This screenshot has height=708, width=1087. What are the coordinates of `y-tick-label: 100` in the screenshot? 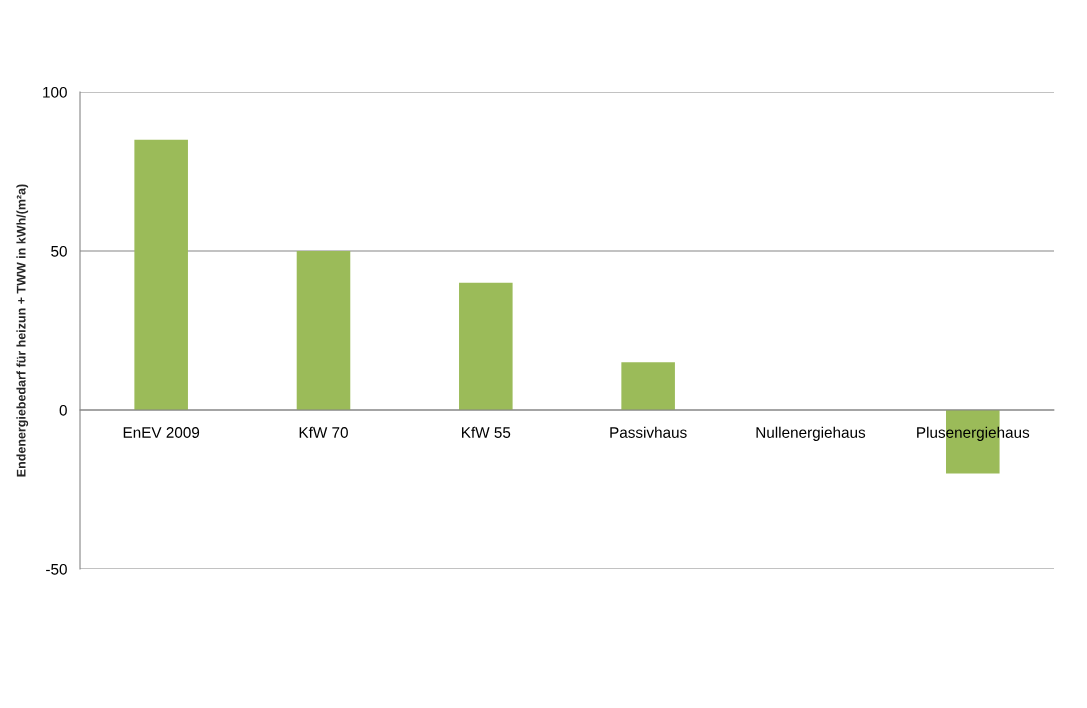 It's located at (55, 92).